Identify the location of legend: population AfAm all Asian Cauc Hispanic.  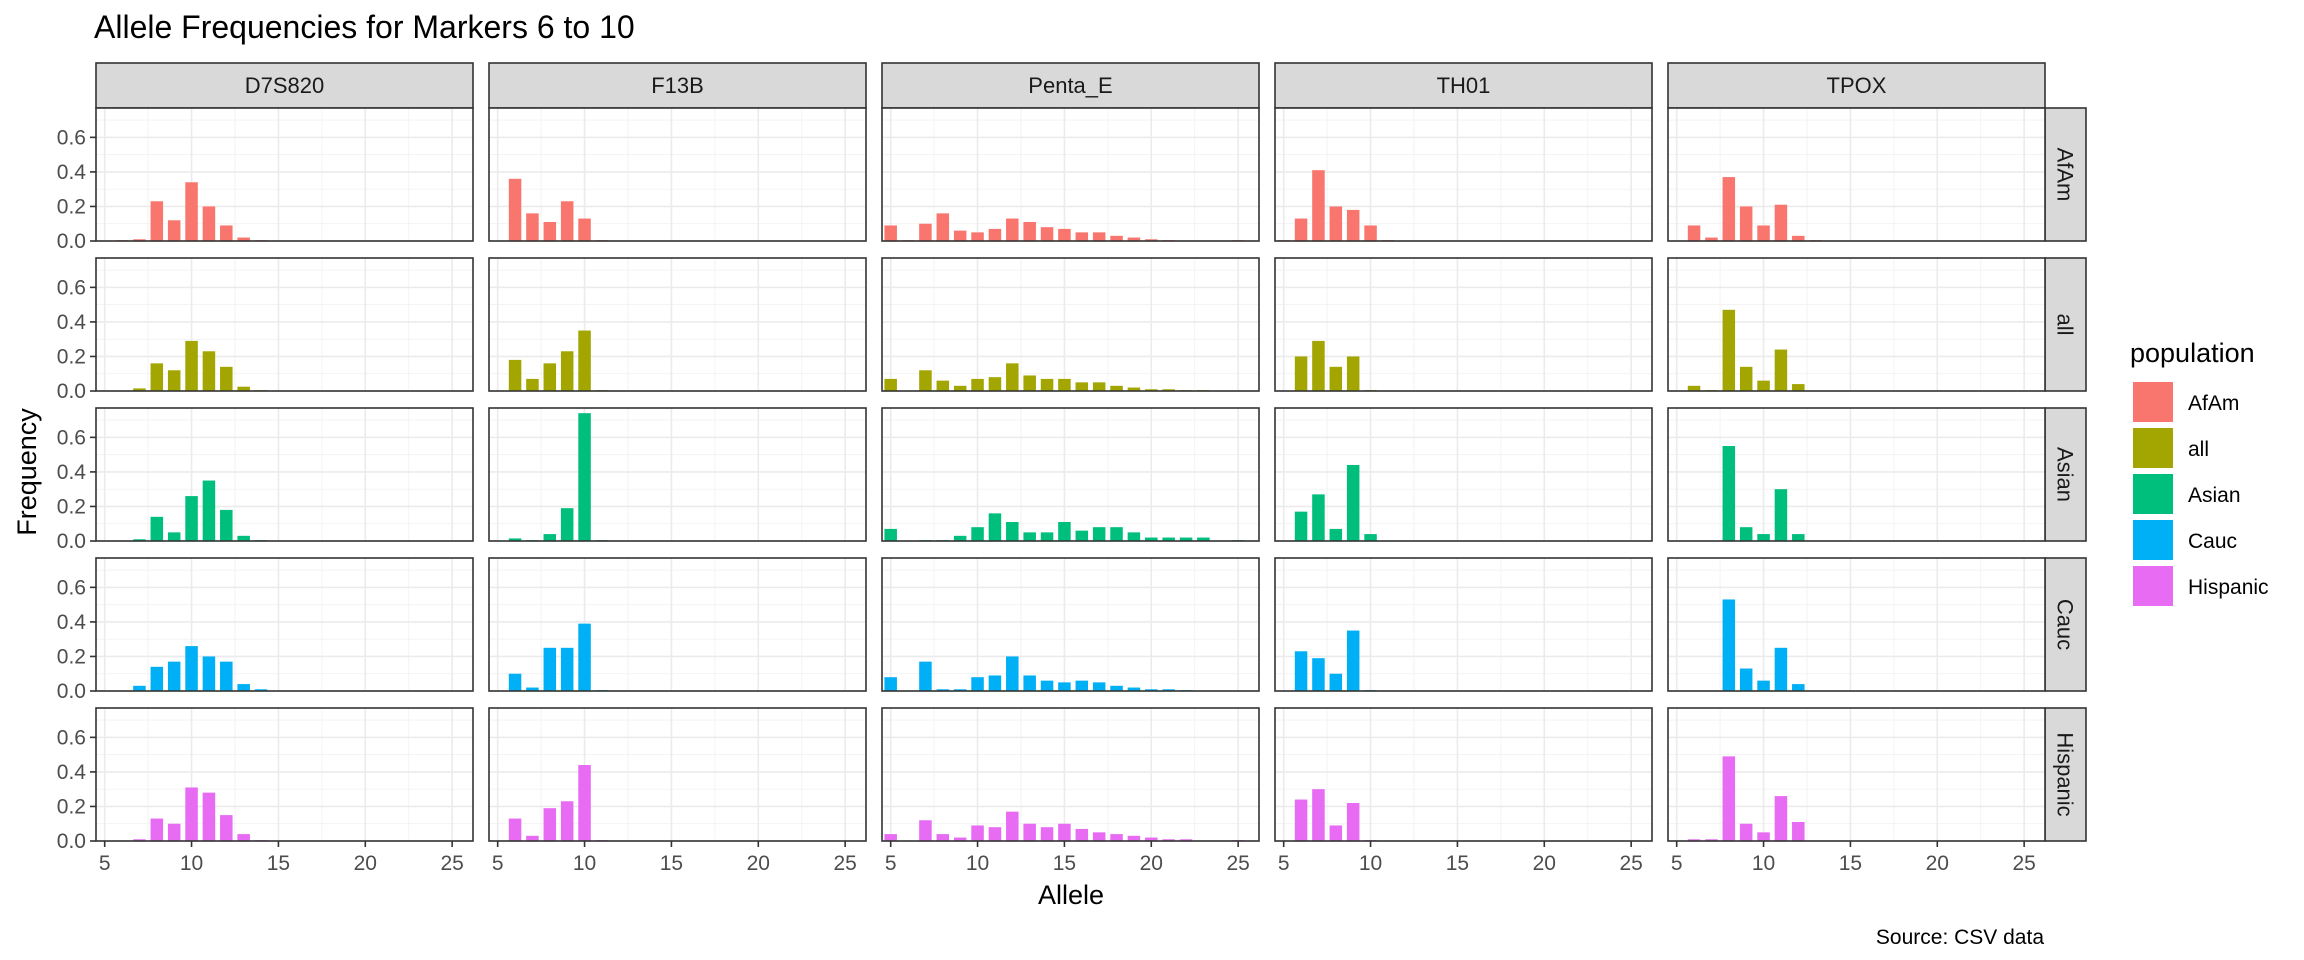
(2199, 472).